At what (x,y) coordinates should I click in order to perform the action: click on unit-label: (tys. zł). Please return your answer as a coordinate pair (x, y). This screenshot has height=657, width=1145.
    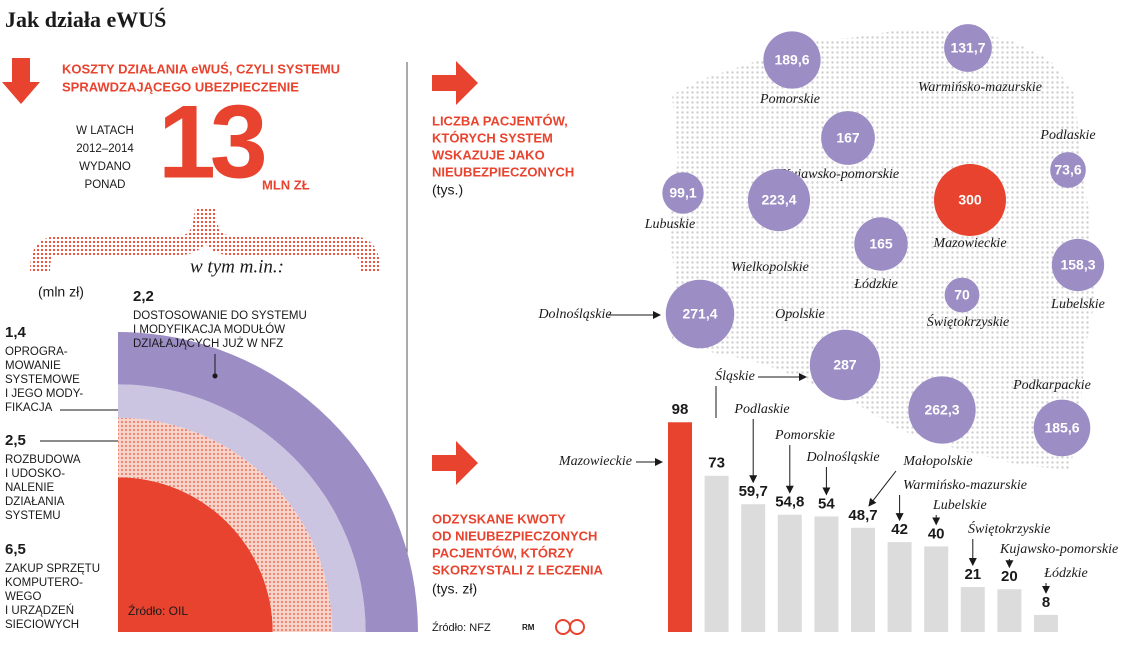
    Looking at the image, I should click on (454, 589).